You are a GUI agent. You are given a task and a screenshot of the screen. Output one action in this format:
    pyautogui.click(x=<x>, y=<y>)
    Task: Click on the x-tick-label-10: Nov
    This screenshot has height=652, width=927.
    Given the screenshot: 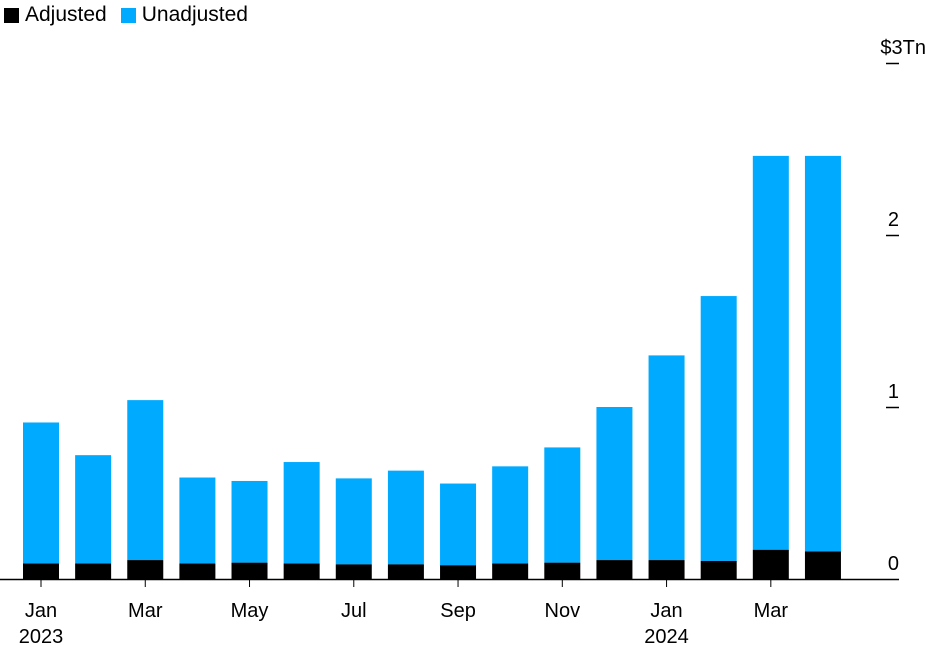 What is the action you would take?
    pyautogui.click(x=563, y=611)
    